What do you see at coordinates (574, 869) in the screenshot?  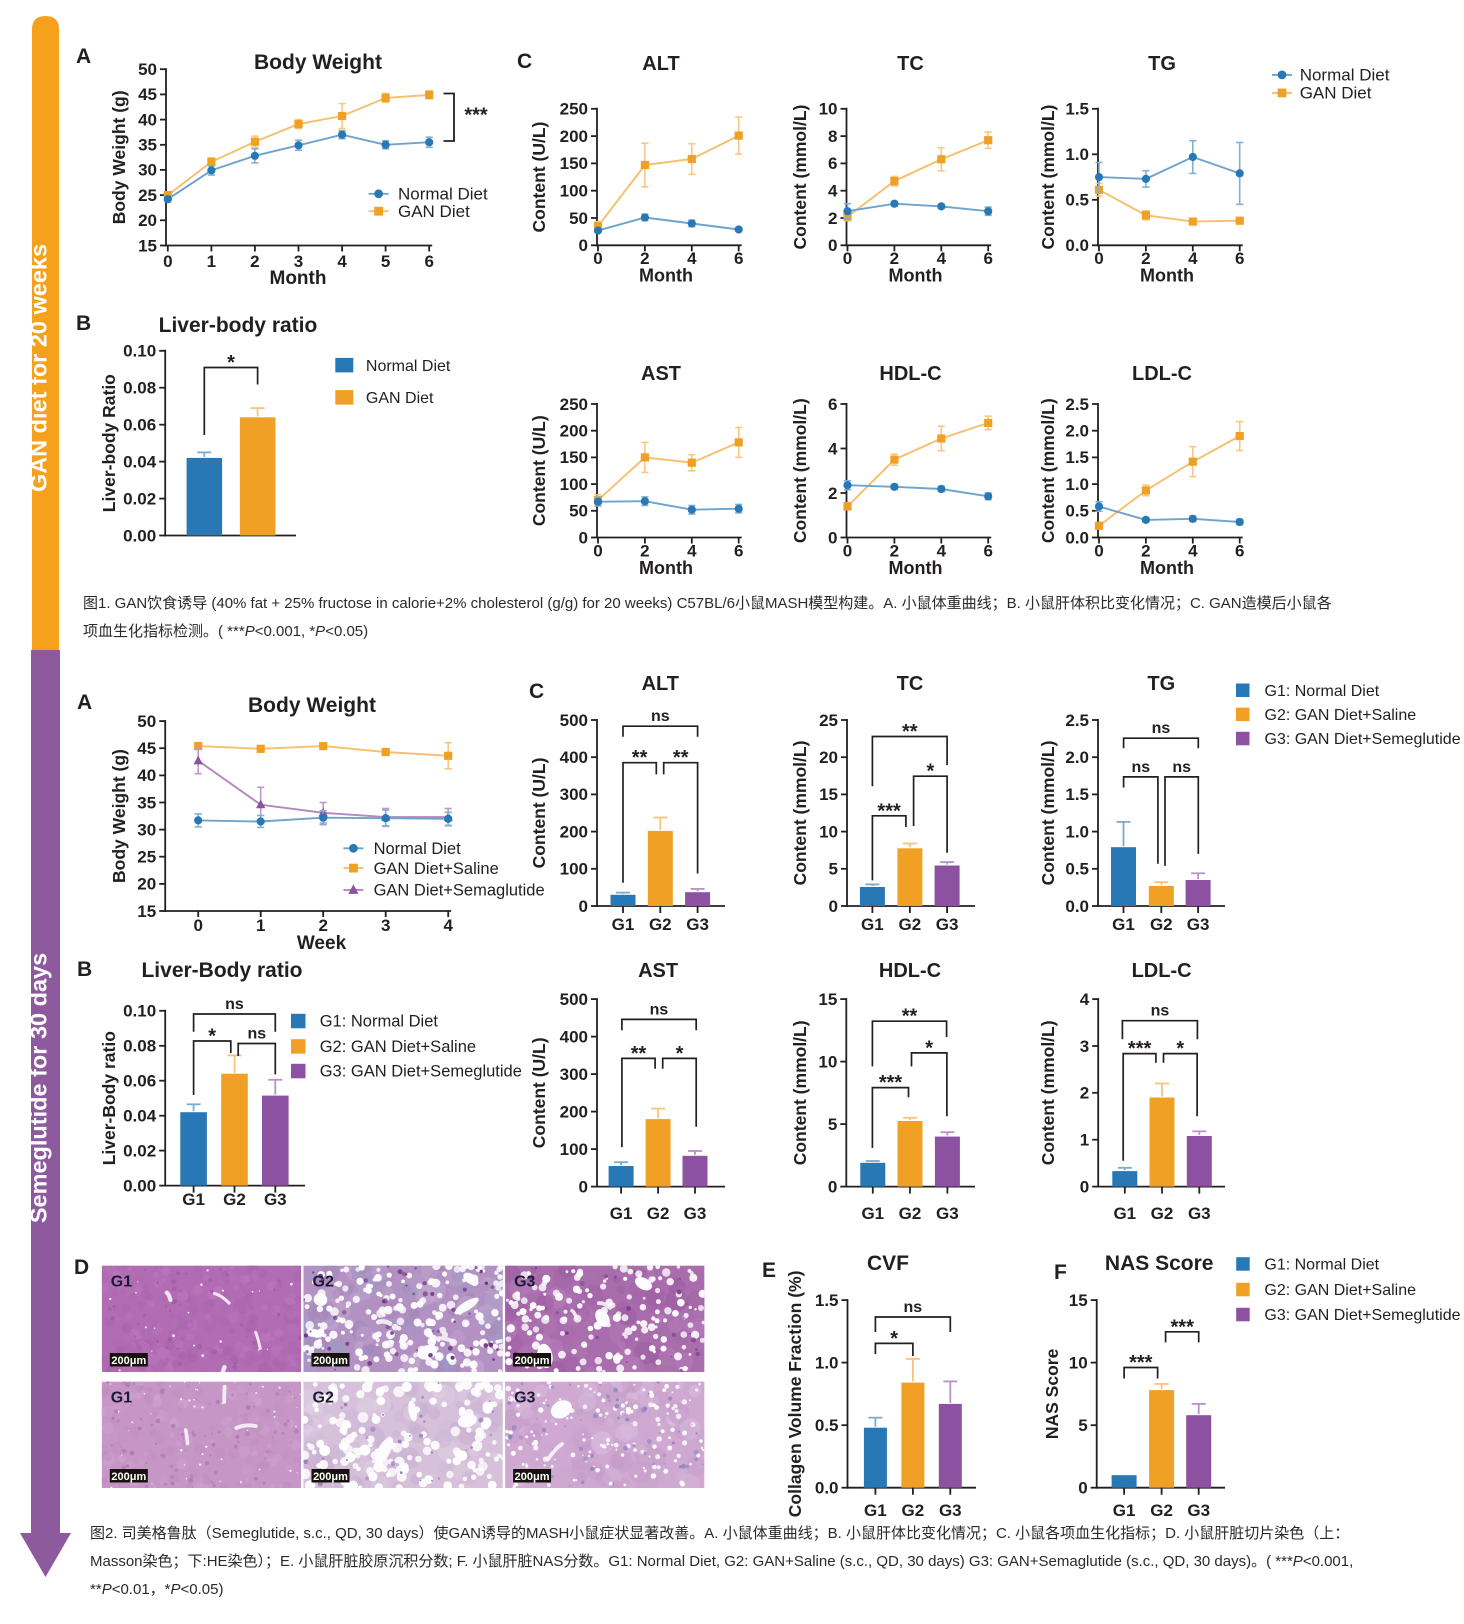 I see `svg-text: 100` at bounding box center [574, 869].